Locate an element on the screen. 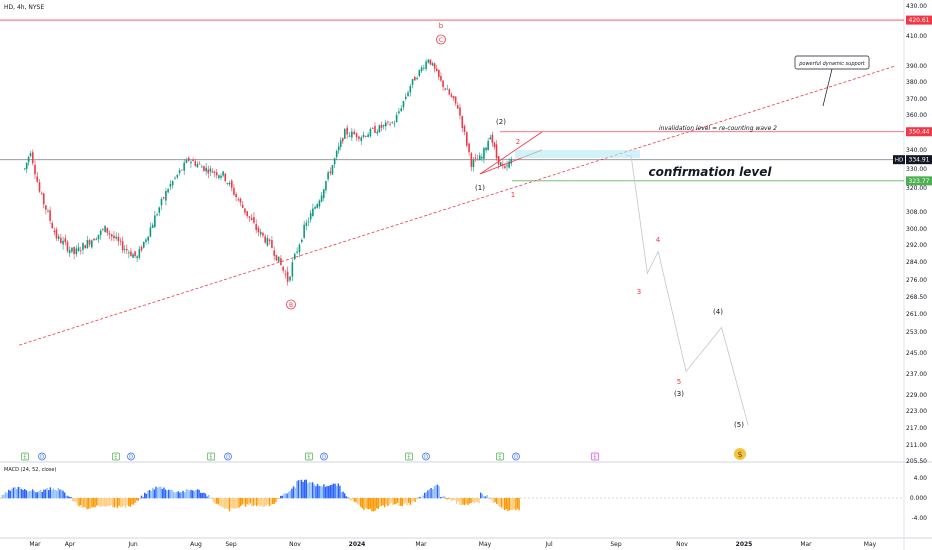 Image resolution: width=932 pixels, height=550 pixels. x-tick-label: Mar is located at coordinates (421, 544).